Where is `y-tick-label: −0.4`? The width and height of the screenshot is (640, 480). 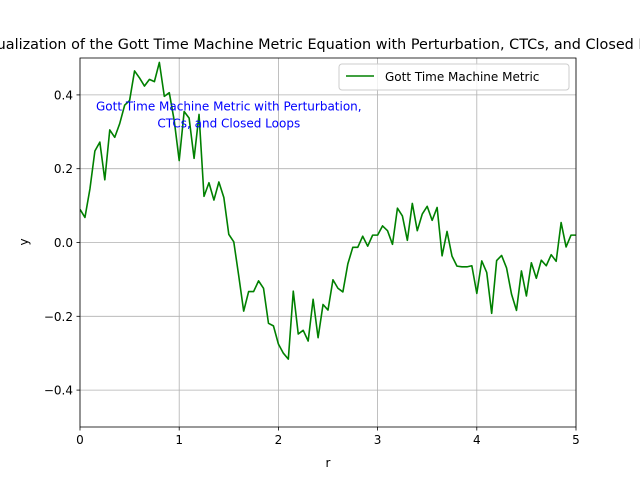 y-tick-label: −0.4 is located at coordinates (58, 391).